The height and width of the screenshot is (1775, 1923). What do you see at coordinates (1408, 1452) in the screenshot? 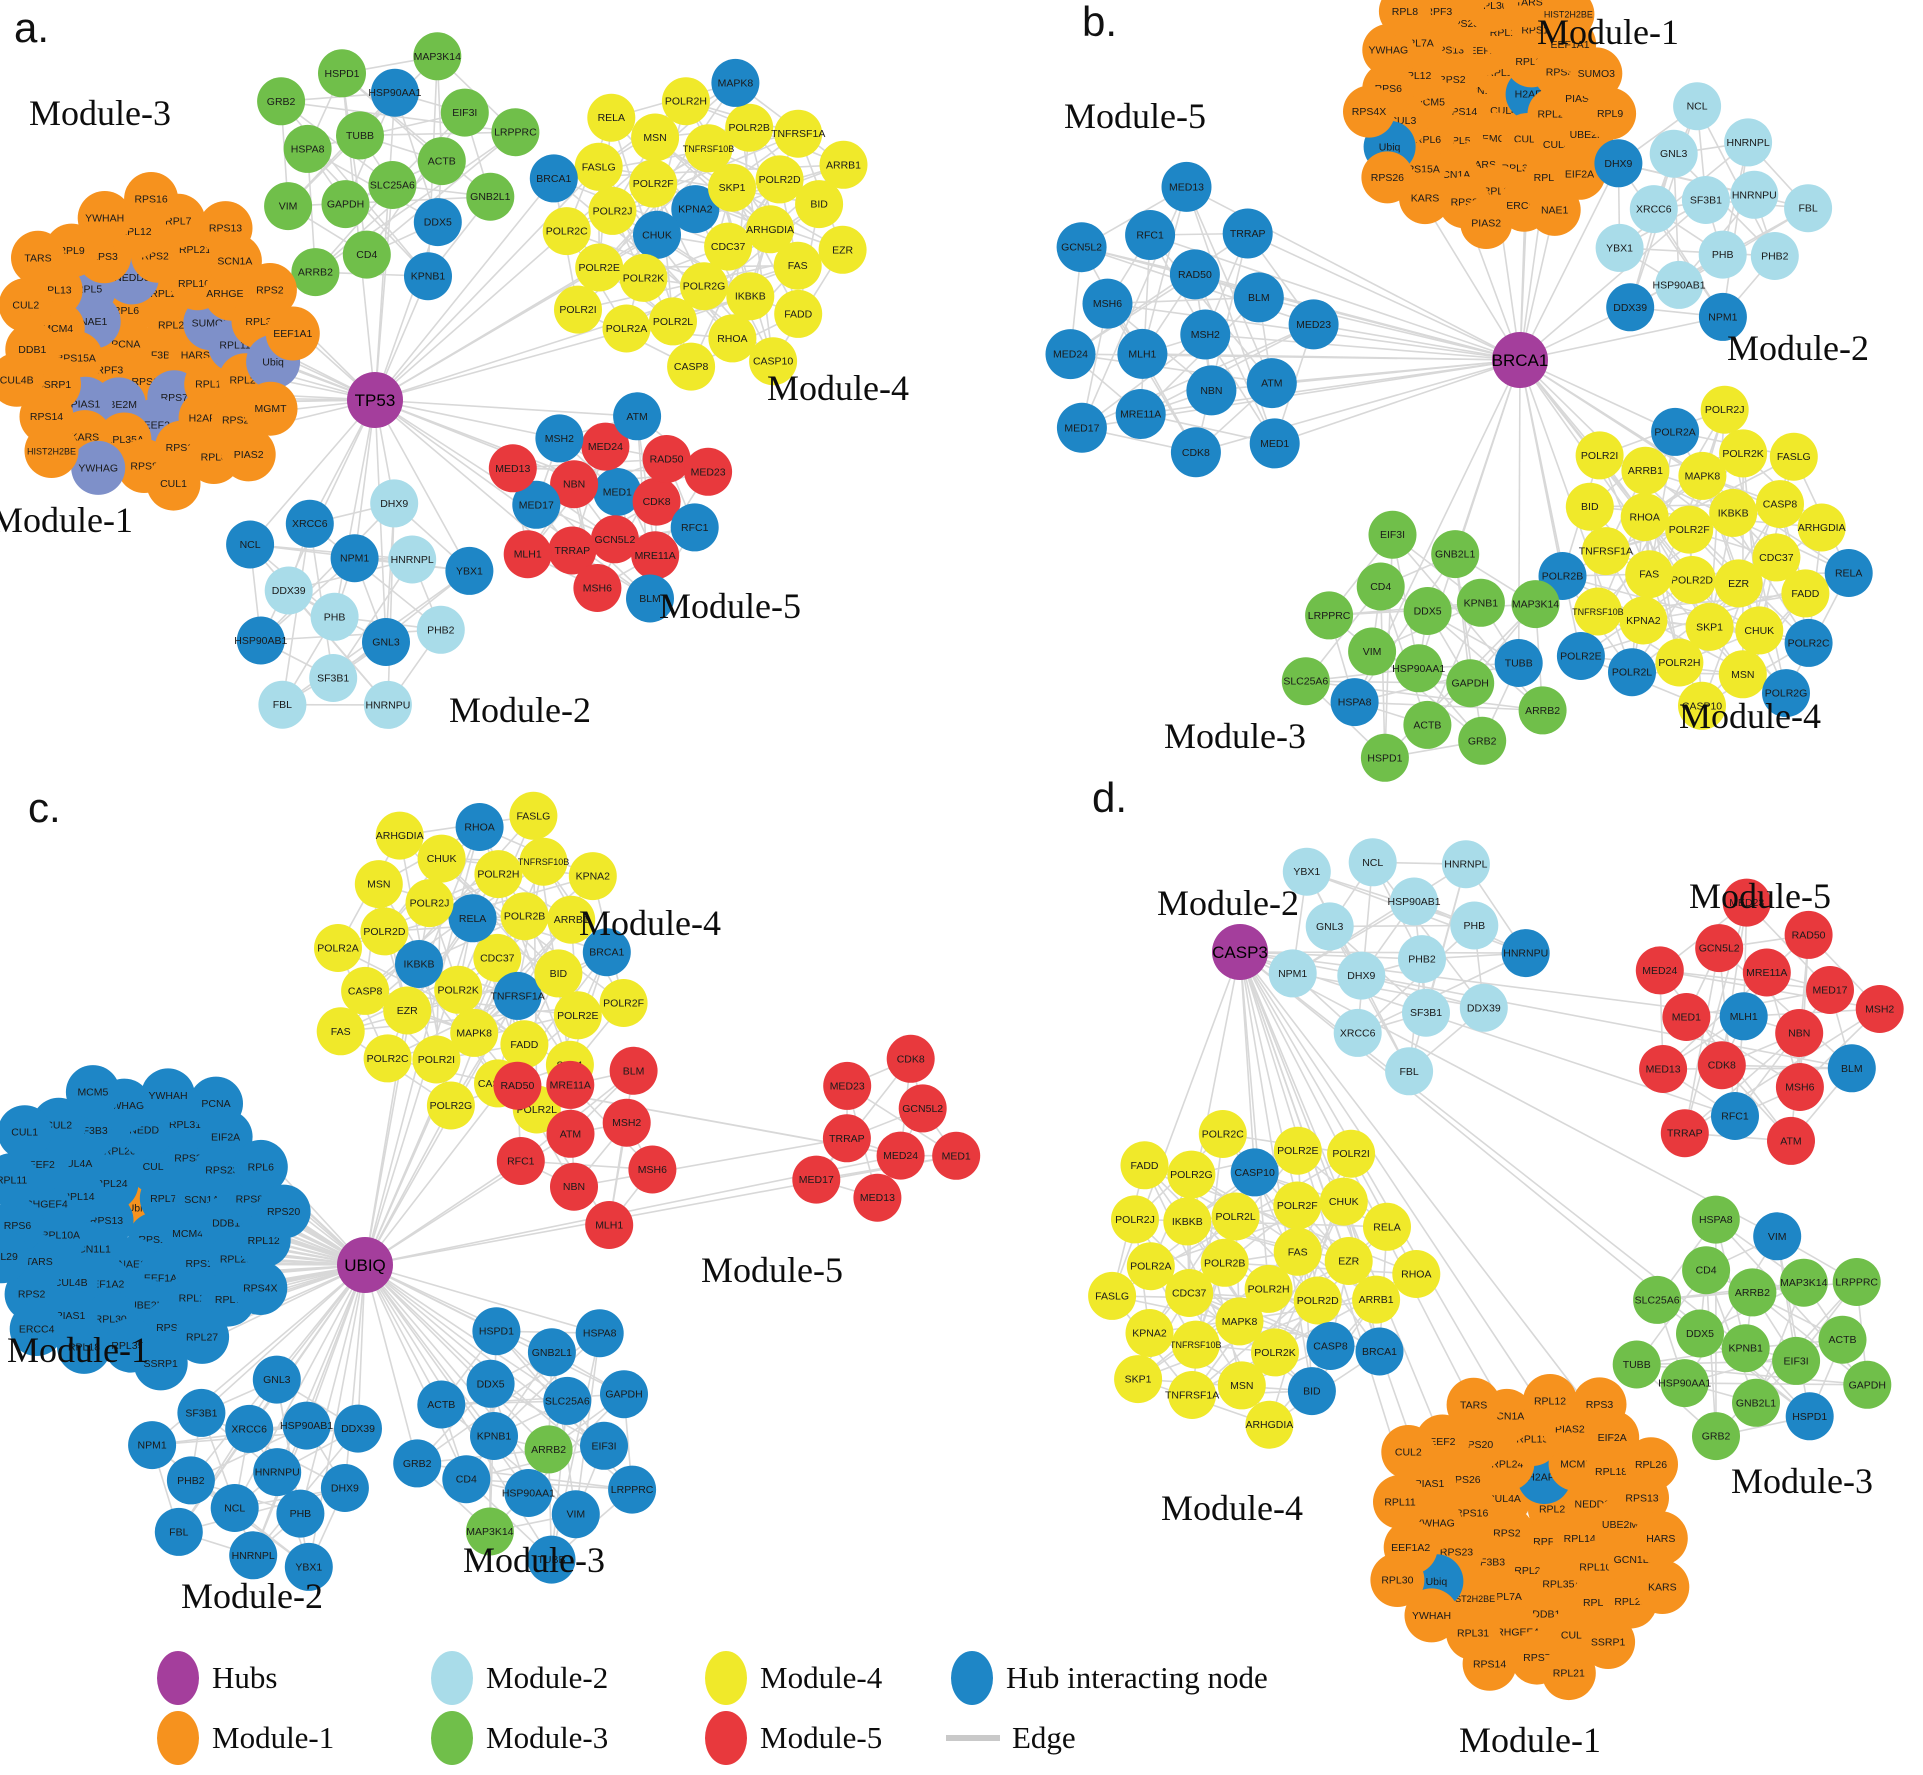
I see `node-circle-CUL2` at bounding box center [1408, 1452].